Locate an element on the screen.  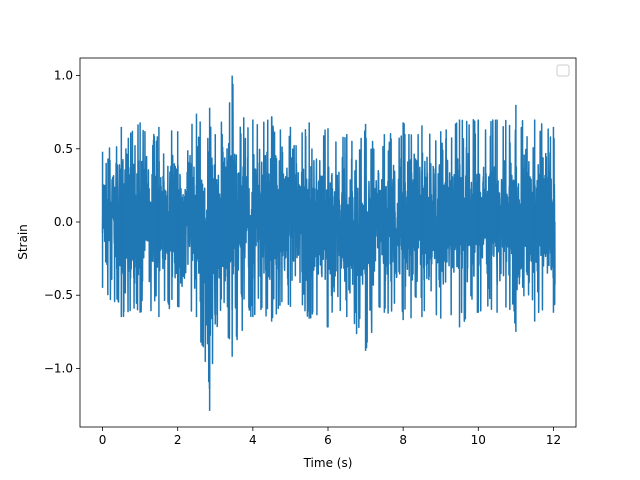
x-tick-label: 2 is located at coordinates (178, 440).